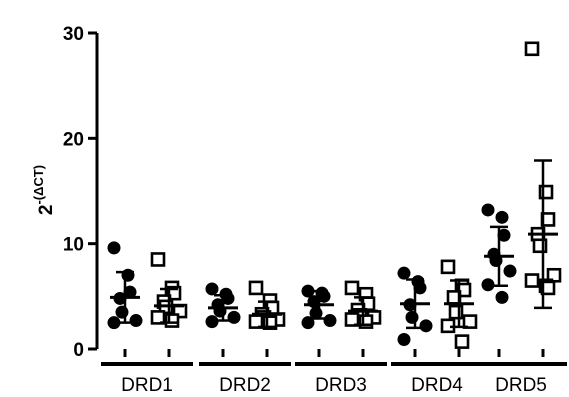  Describe the element at coordinates (147, 385) in the screenshot. I see `group-label: DRD1` at that location.